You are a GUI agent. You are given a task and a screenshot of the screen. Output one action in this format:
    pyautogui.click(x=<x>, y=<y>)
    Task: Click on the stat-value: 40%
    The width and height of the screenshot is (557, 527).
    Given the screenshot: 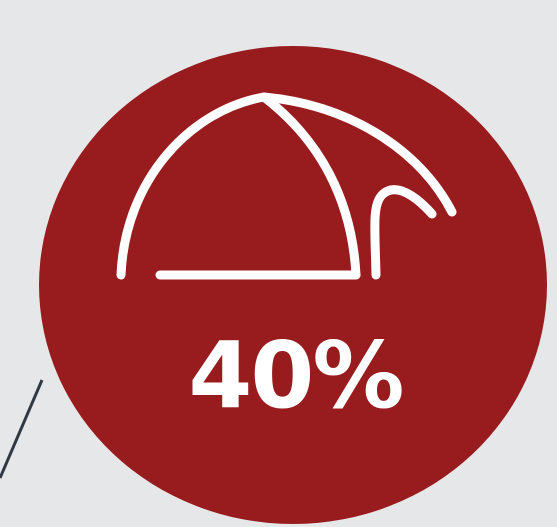 What is the action you would take?
    pyautogui.click(x=296, y=375)
    